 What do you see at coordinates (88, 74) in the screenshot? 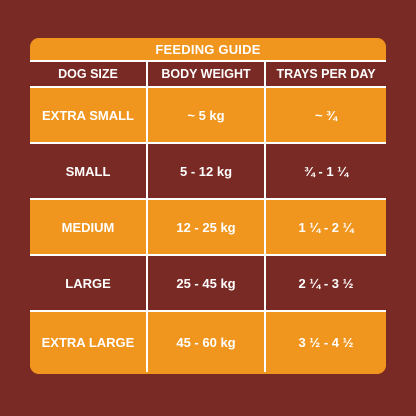
I see `header-dog-size: DOG SIZE` at bounding box center [88, 74].